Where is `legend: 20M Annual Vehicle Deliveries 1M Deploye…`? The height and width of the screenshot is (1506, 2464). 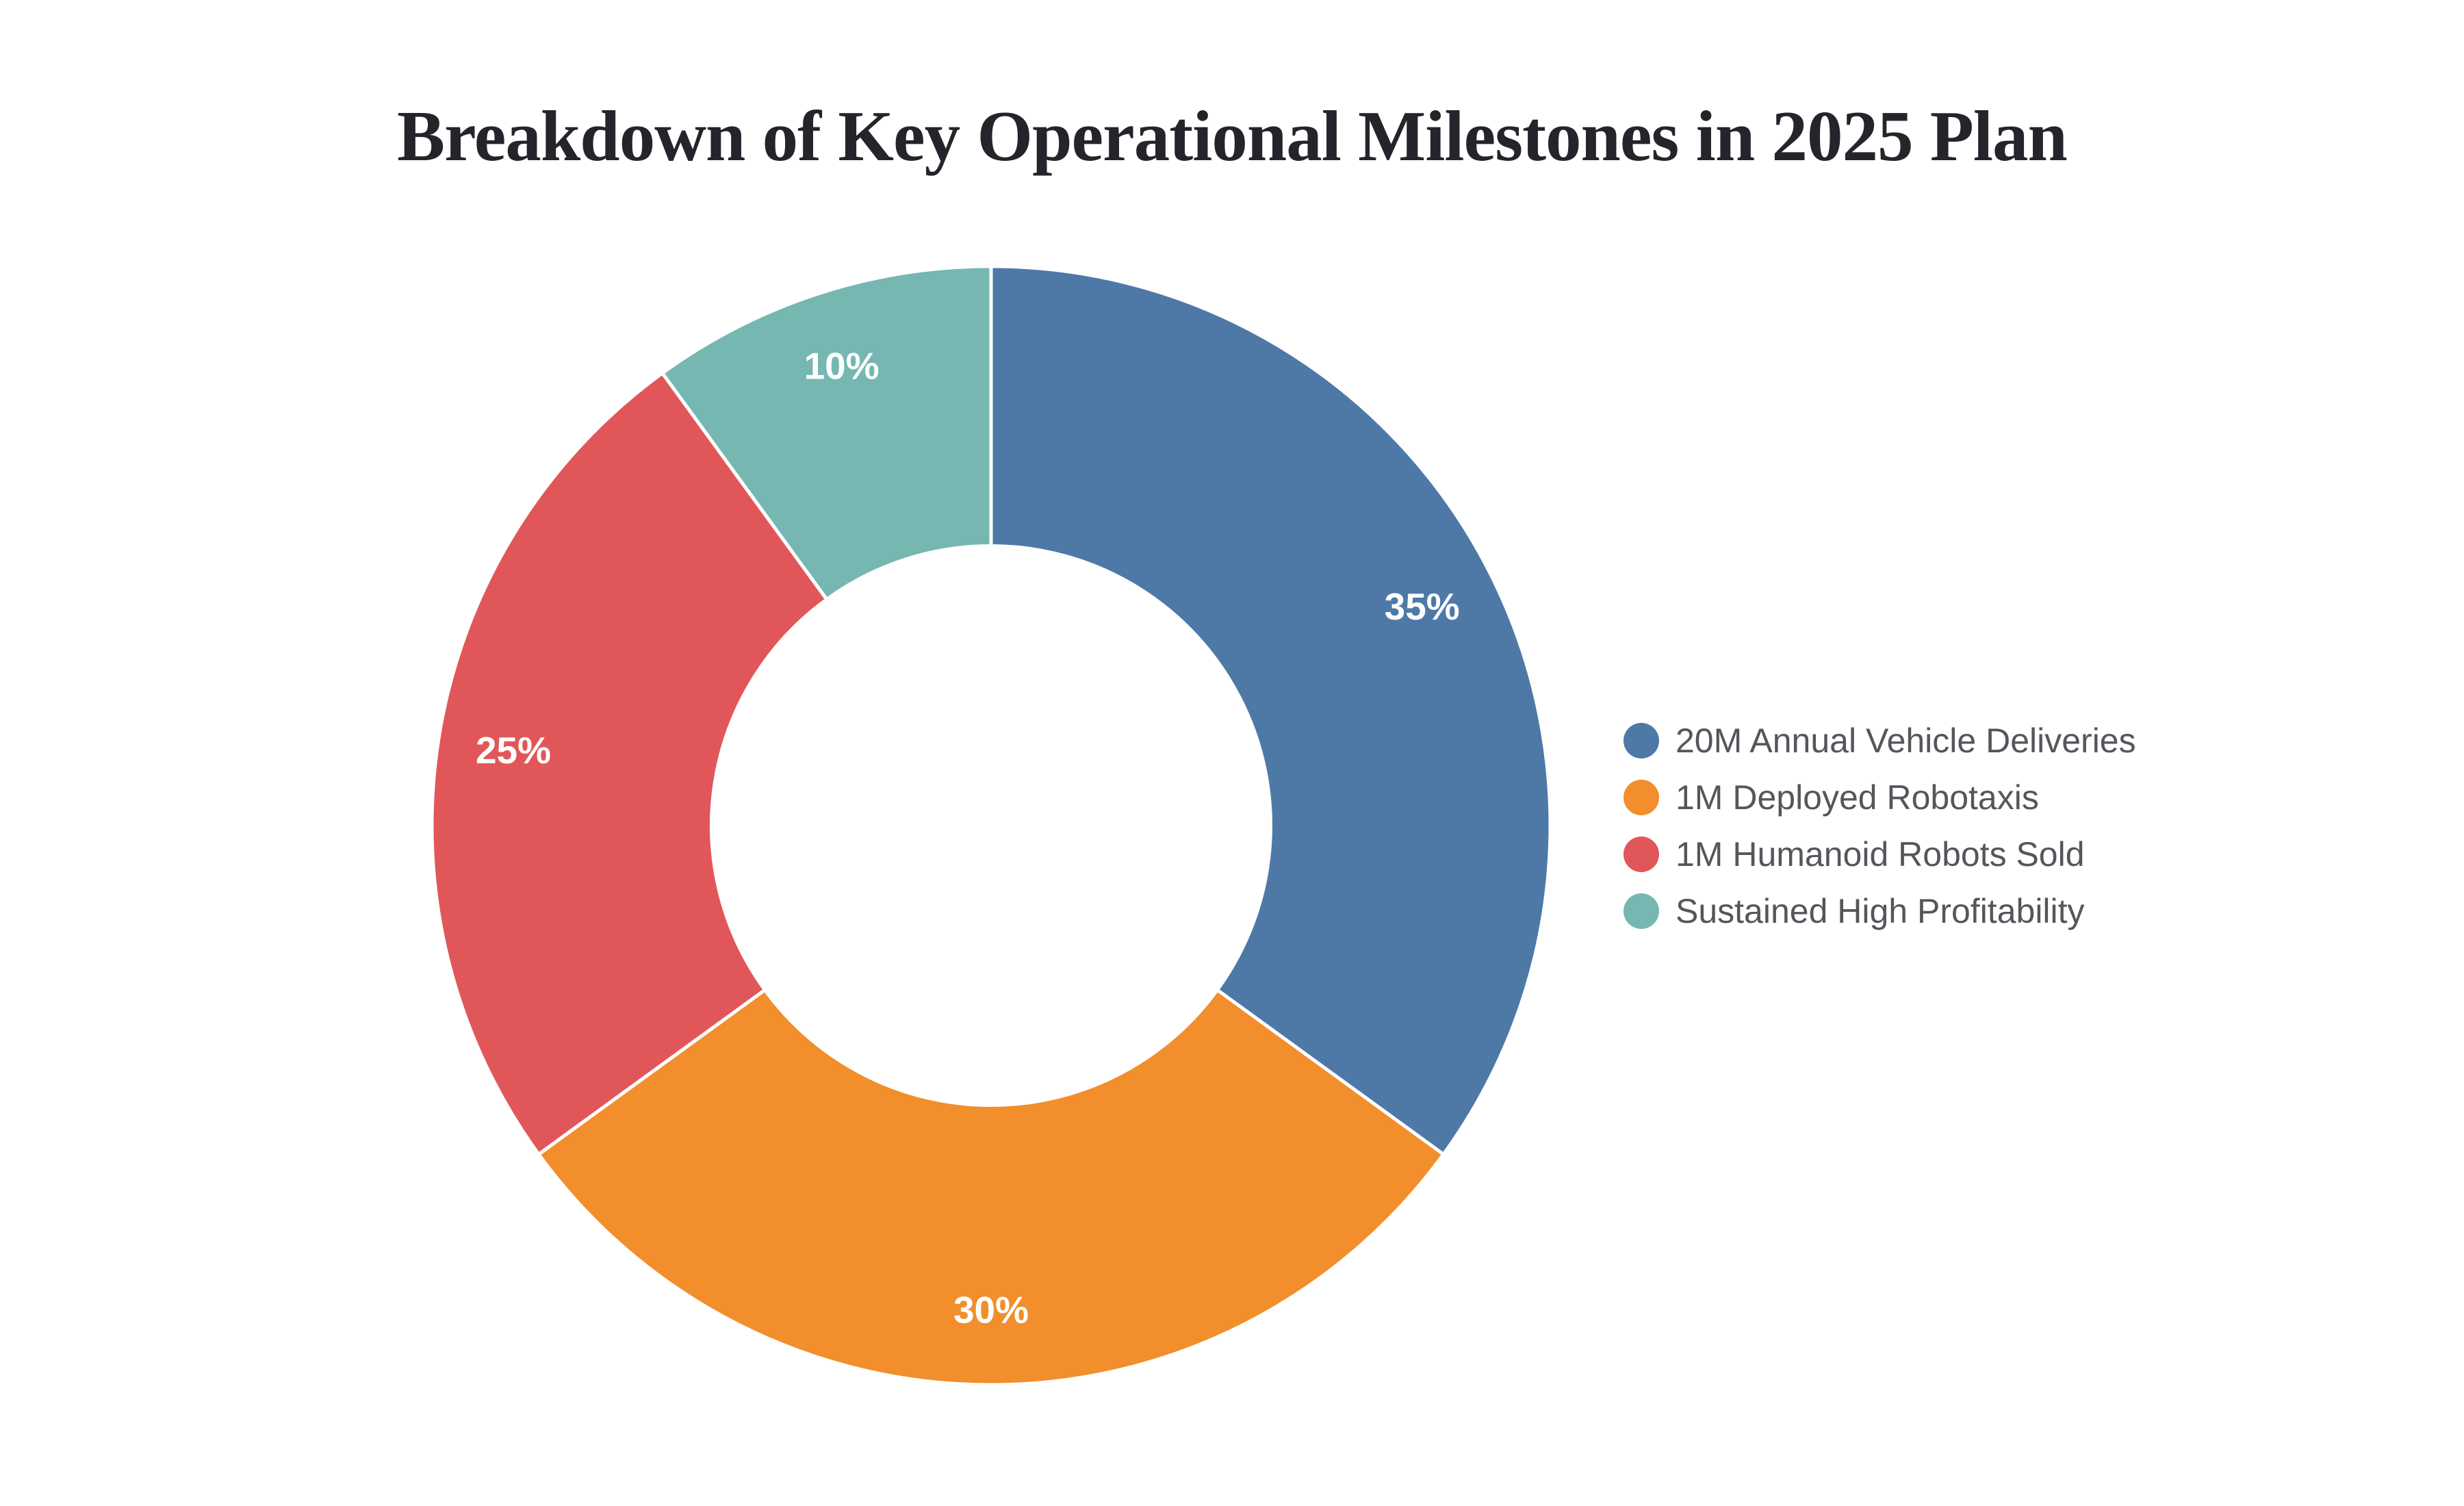 legend: 20M Annual Vehicle Deliveries 1M Deploye… is located at coordinates (1880, 826).